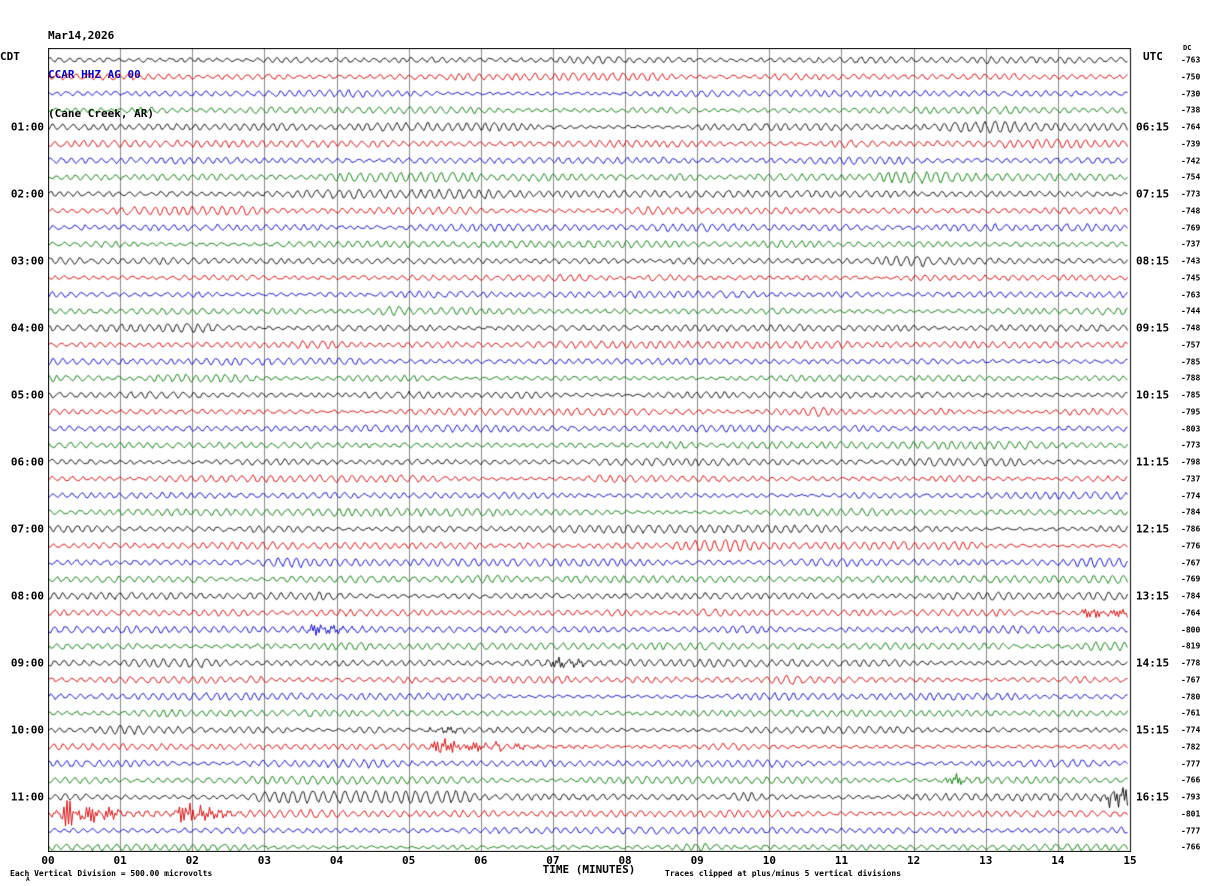  Describe the element at coordinates (1153, 730) in the screenshot. I see `utc-hour-label: 15:15` at that location.